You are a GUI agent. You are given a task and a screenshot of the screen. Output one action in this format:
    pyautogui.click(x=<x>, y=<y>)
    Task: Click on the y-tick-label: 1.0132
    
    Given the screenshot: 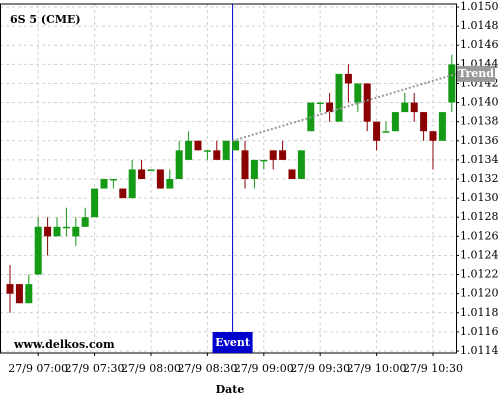 What is the action you would take?
    pyautogui.click(x=479, y=178)
    